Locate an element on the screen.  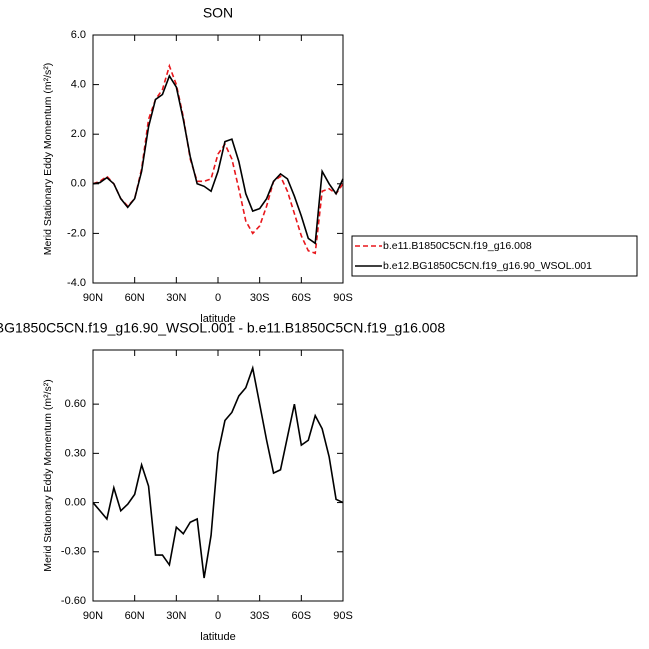
y-tick-label: 0.30 is located at coordinates (75, 453).